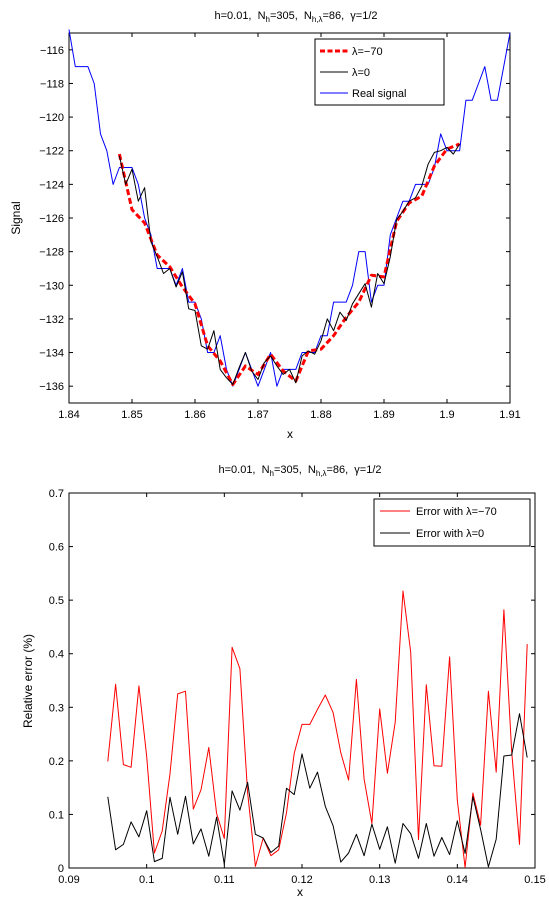  What do you see at coordinates (28, 681) in the screenshot?
I see `bottom-y-axis-label: Relative error (%)` at bounding box center [28, 681].